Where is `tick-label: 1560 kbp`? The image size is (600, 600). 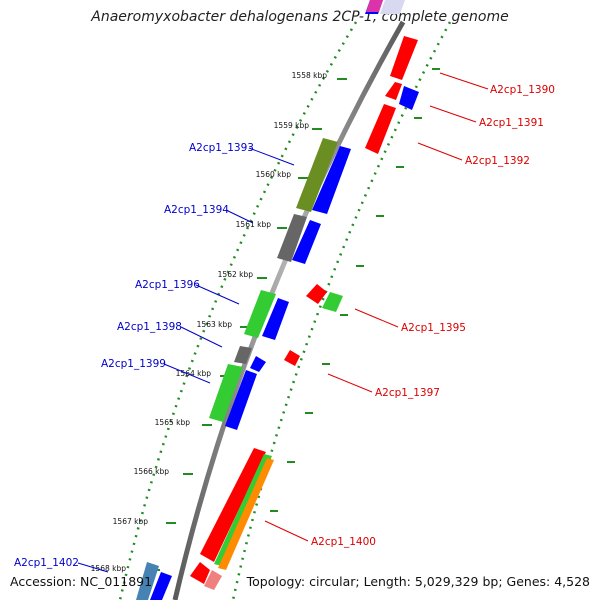
tick-label: 1560 kbp is located at coordinates (274, 174).